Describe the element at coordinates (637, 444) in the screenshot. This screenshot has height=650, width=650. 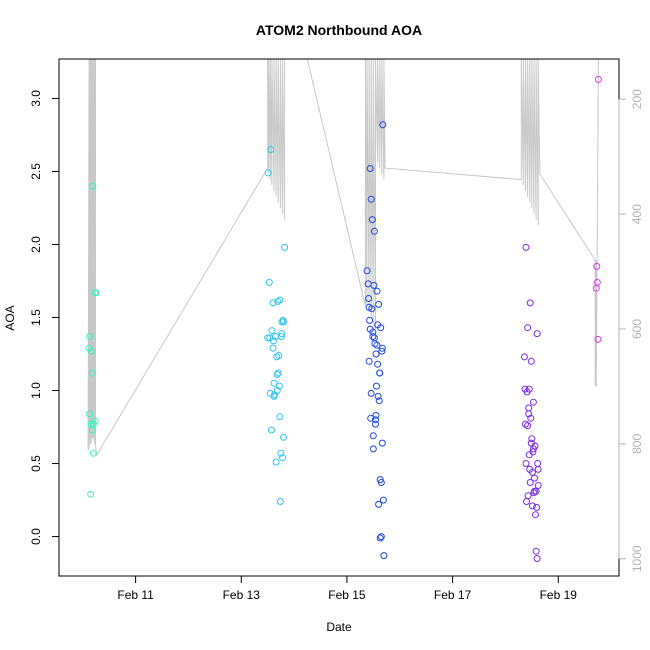
I see `y2-tick-label: 800` at that location.